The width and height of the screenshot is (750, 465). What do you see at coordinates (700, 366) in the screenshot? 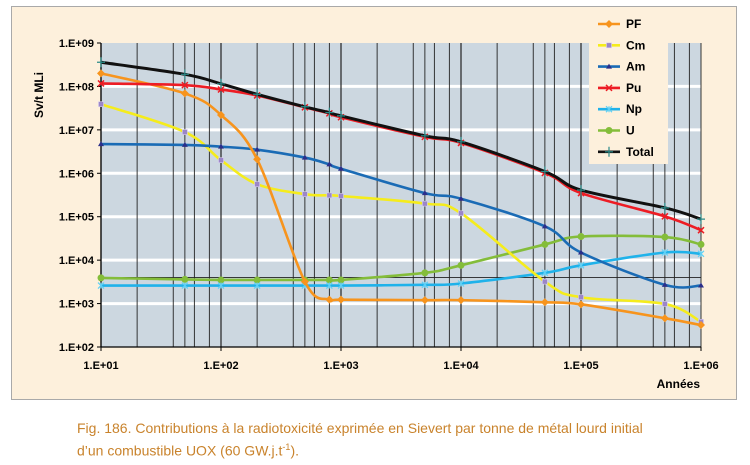
I see `x-tick-label: 1.E+06` at bounding box center [700, 366].